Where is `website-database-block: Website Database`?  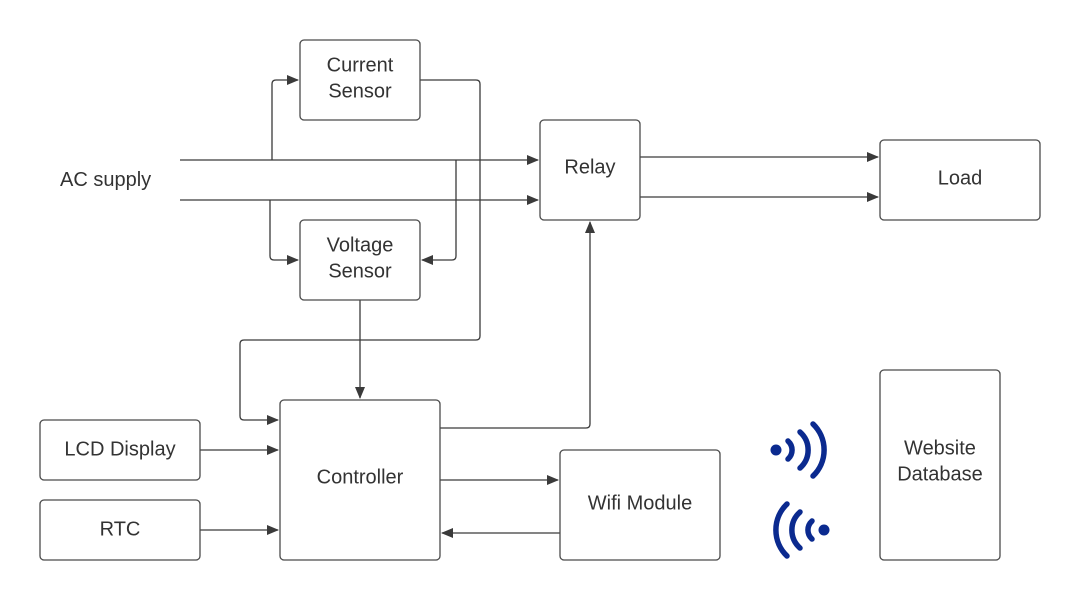 website-database-block: Website Database is located at coordinates (940, 465).